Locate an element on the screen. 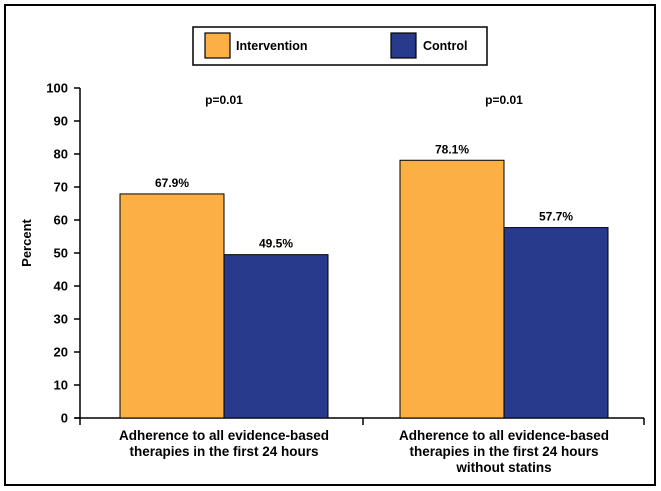 This screenshot has width=661, height=491. legend-box is located at coordinates (340, 46).